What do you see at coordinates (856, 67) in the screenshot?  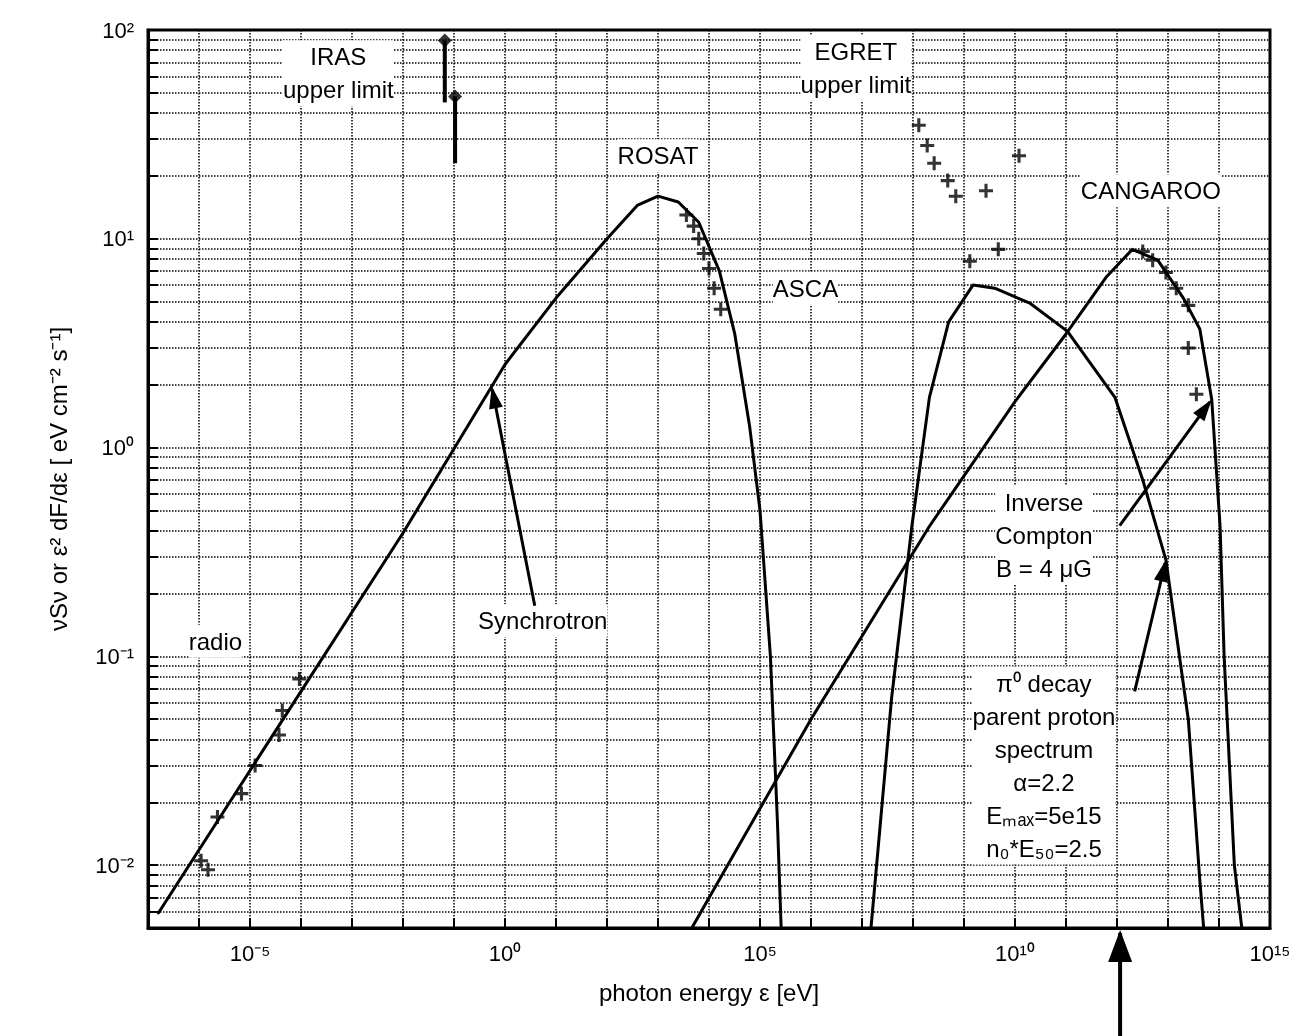 I see `annotation: EGRET upper limit` at bounding box center [856, 67].